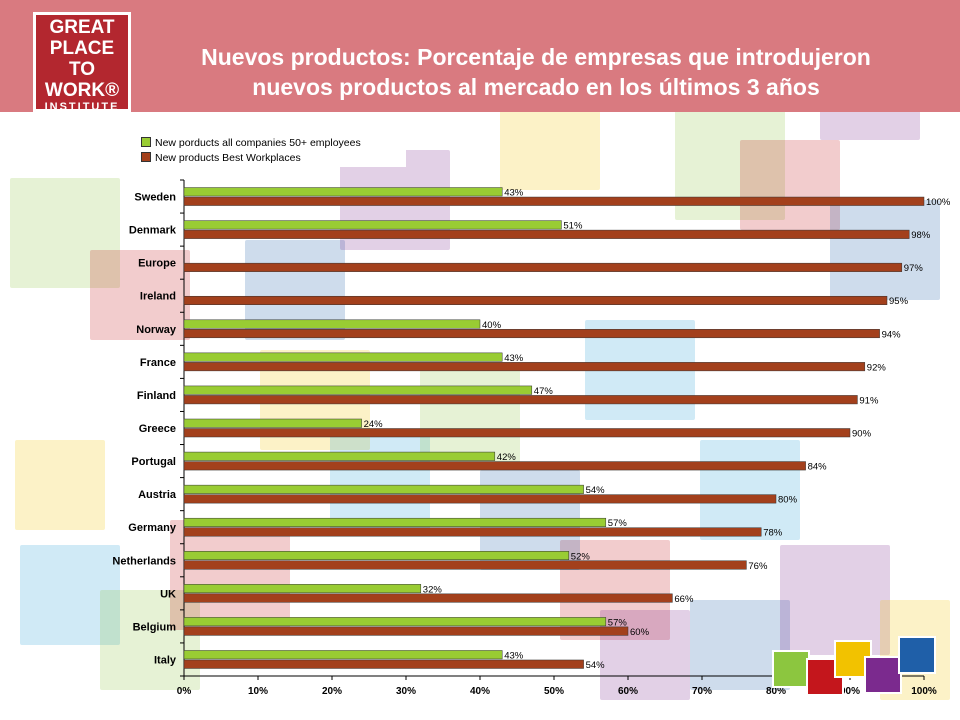 The image size is (960, 720). I want to click on category-label: Ireland, so click(158, 297).